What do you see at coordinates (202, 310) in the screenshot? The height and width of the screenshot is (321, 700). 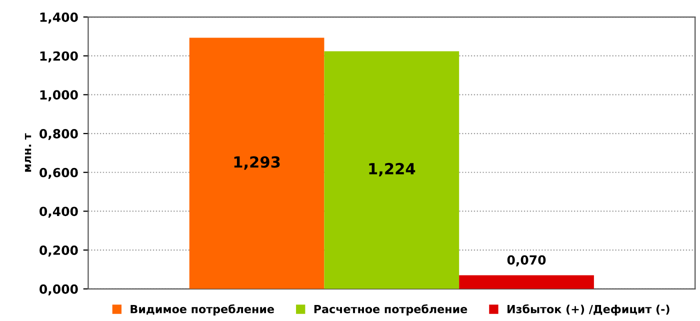 I see `legend-label: Видимое потребление` at bounding box center [202, 310].